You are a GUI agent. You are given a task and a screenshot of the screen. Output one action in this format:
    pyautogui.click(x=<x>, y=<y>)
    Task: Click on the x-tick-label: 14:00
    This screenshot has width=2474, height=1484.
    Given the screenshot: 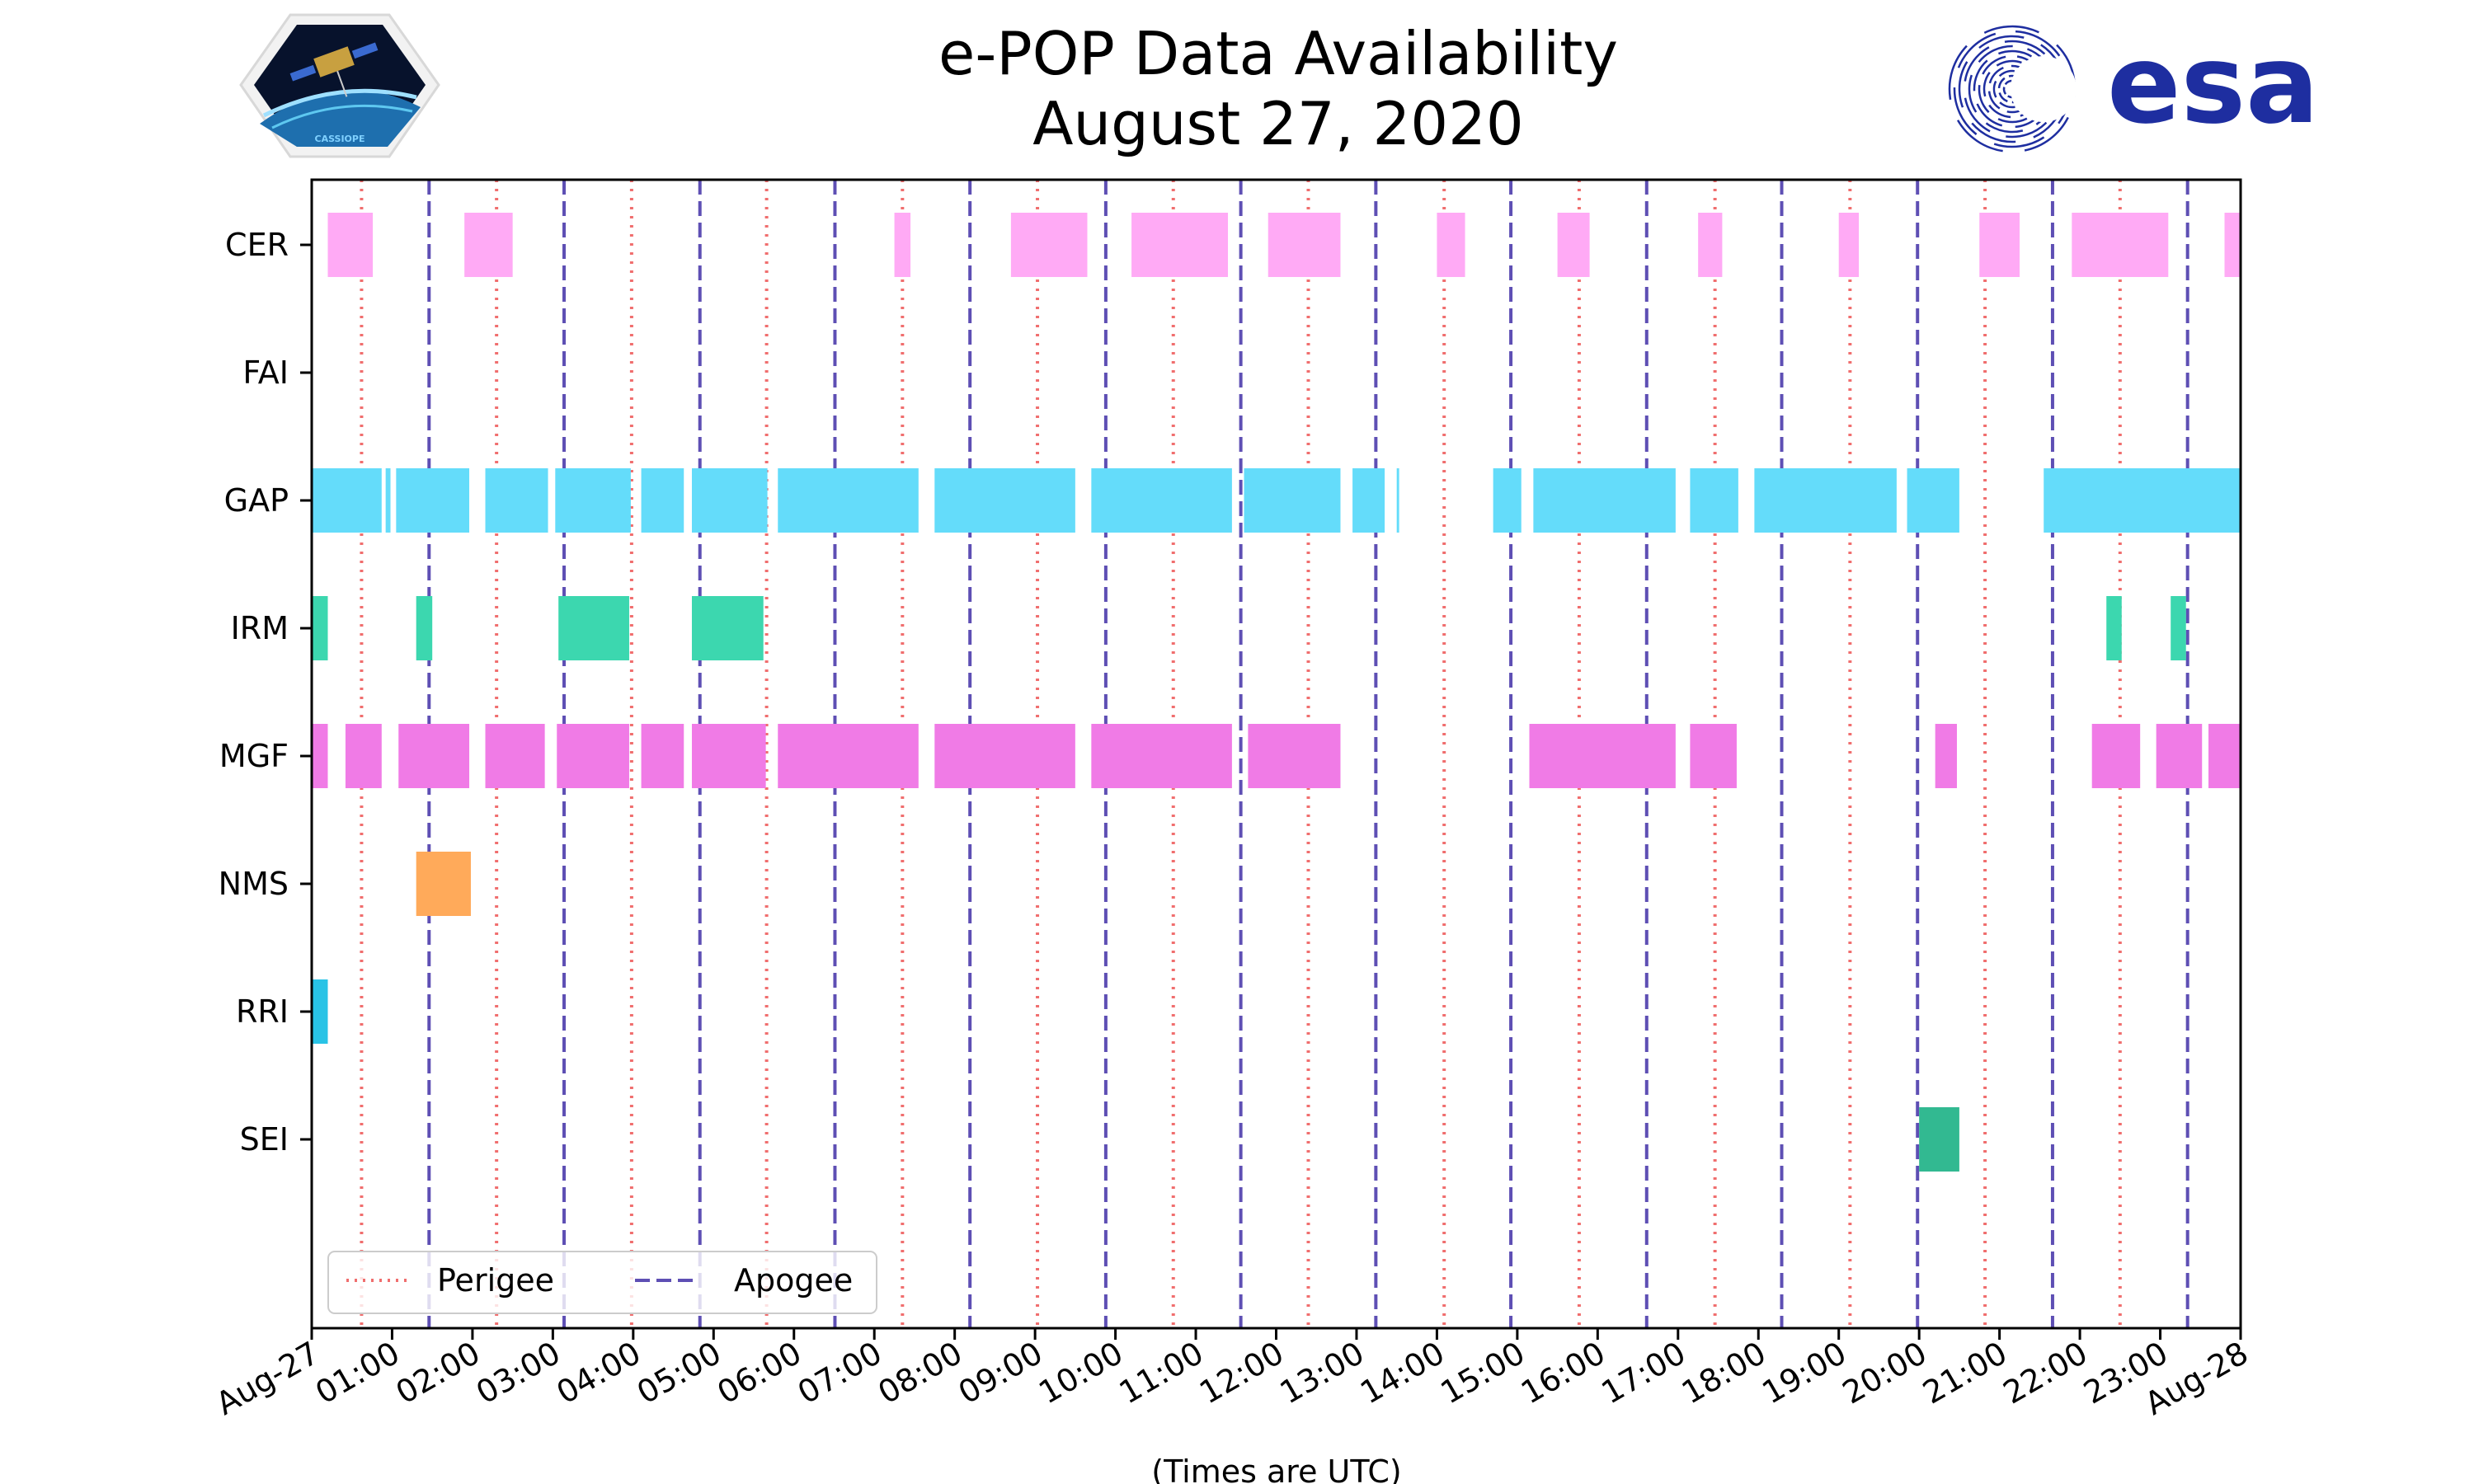 What is the action you would take?
    pyautogui.click(x=1402, y=1373)
    